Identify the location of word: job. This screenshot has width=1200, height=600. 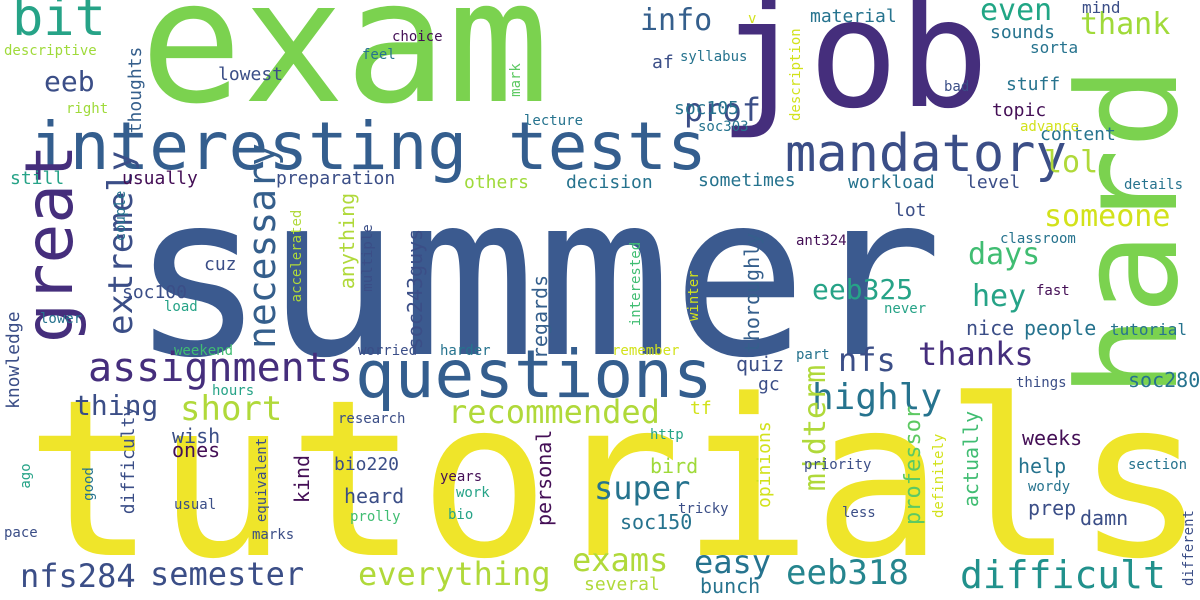
(853, 71).